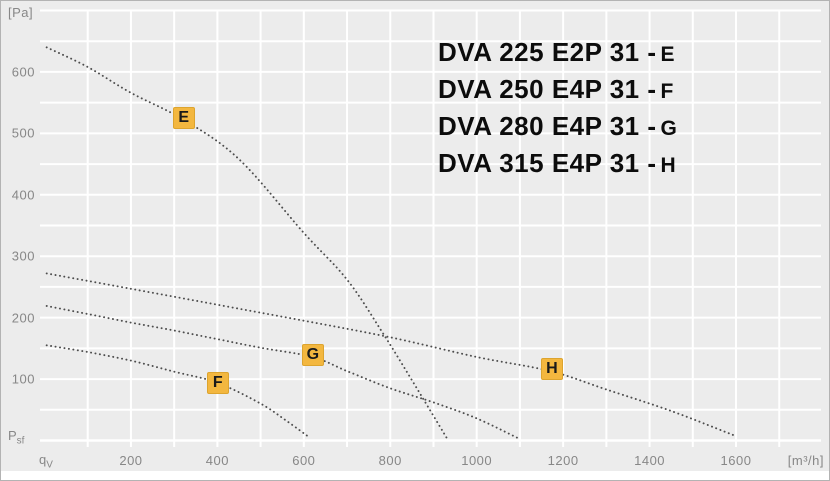  What do you see at coordinates (547, 163) in the screenshot?
I see `legend-model-text: DVA 315 E4P 31 -` at bounding box center [547, 163].